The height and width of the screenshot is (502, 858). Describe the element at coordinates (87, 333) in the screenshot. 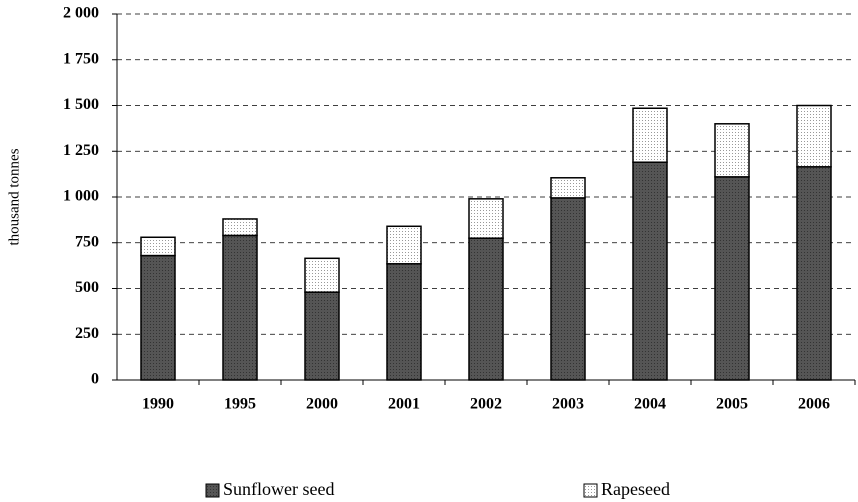

I see `y-tick-label: 250` at that location.